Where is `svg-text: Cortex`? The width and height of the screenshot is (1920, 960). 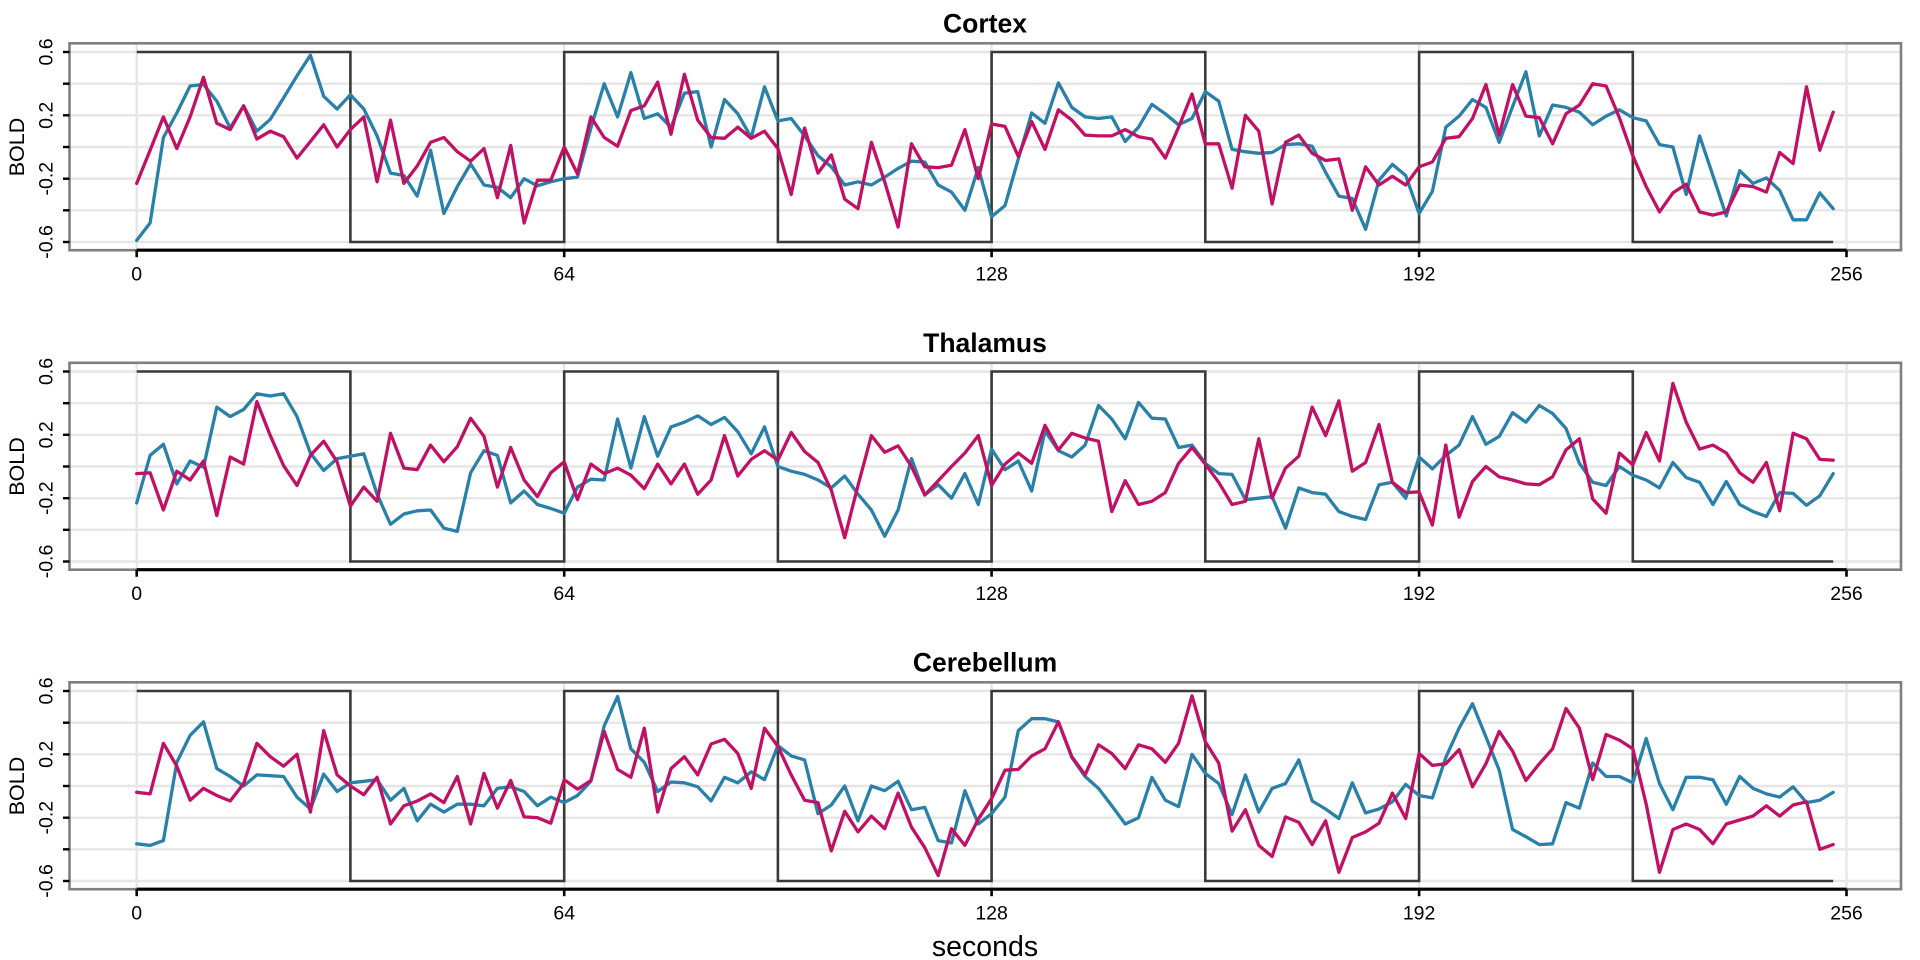 svg-text: Cortex is located at coordinates (985, 24).